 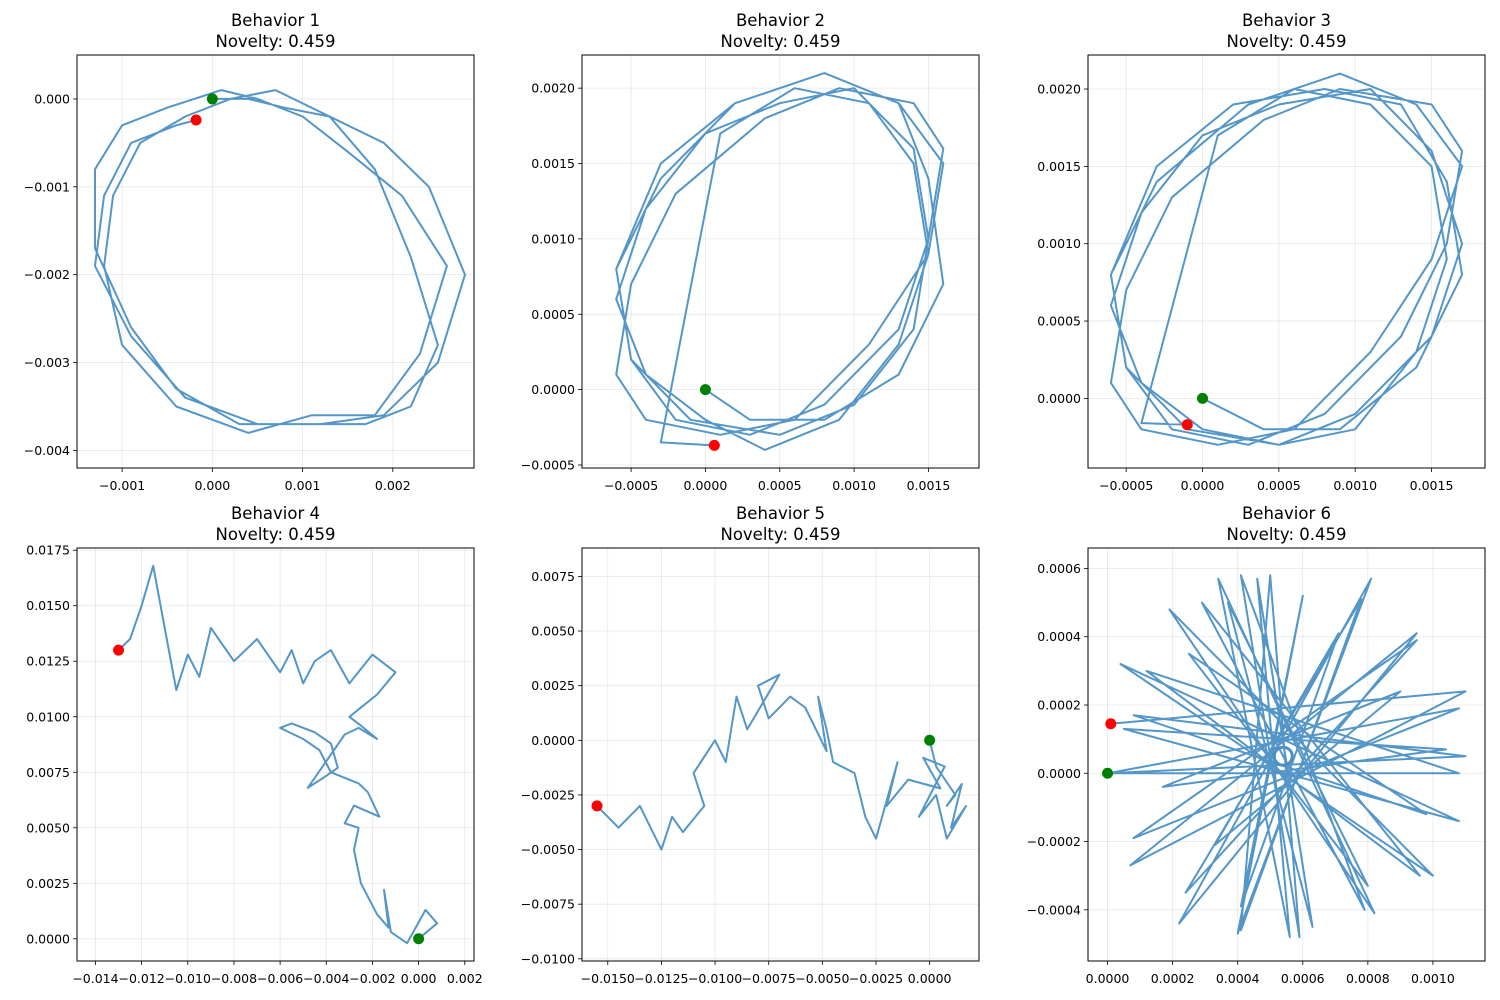 I want to click on x-tick-label: −0.010, so click(x=188, y=978).